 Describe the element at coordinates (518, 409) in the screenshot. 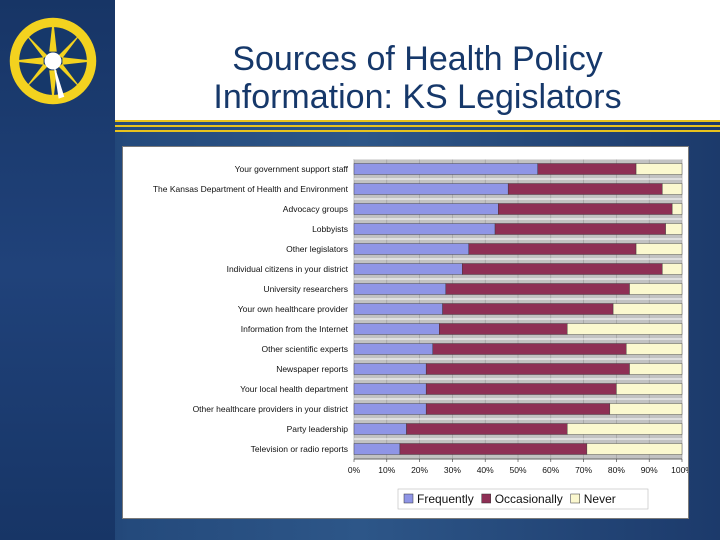

I see `bar-occasionally-other-healthcare-providers-in-your-district` at that location.